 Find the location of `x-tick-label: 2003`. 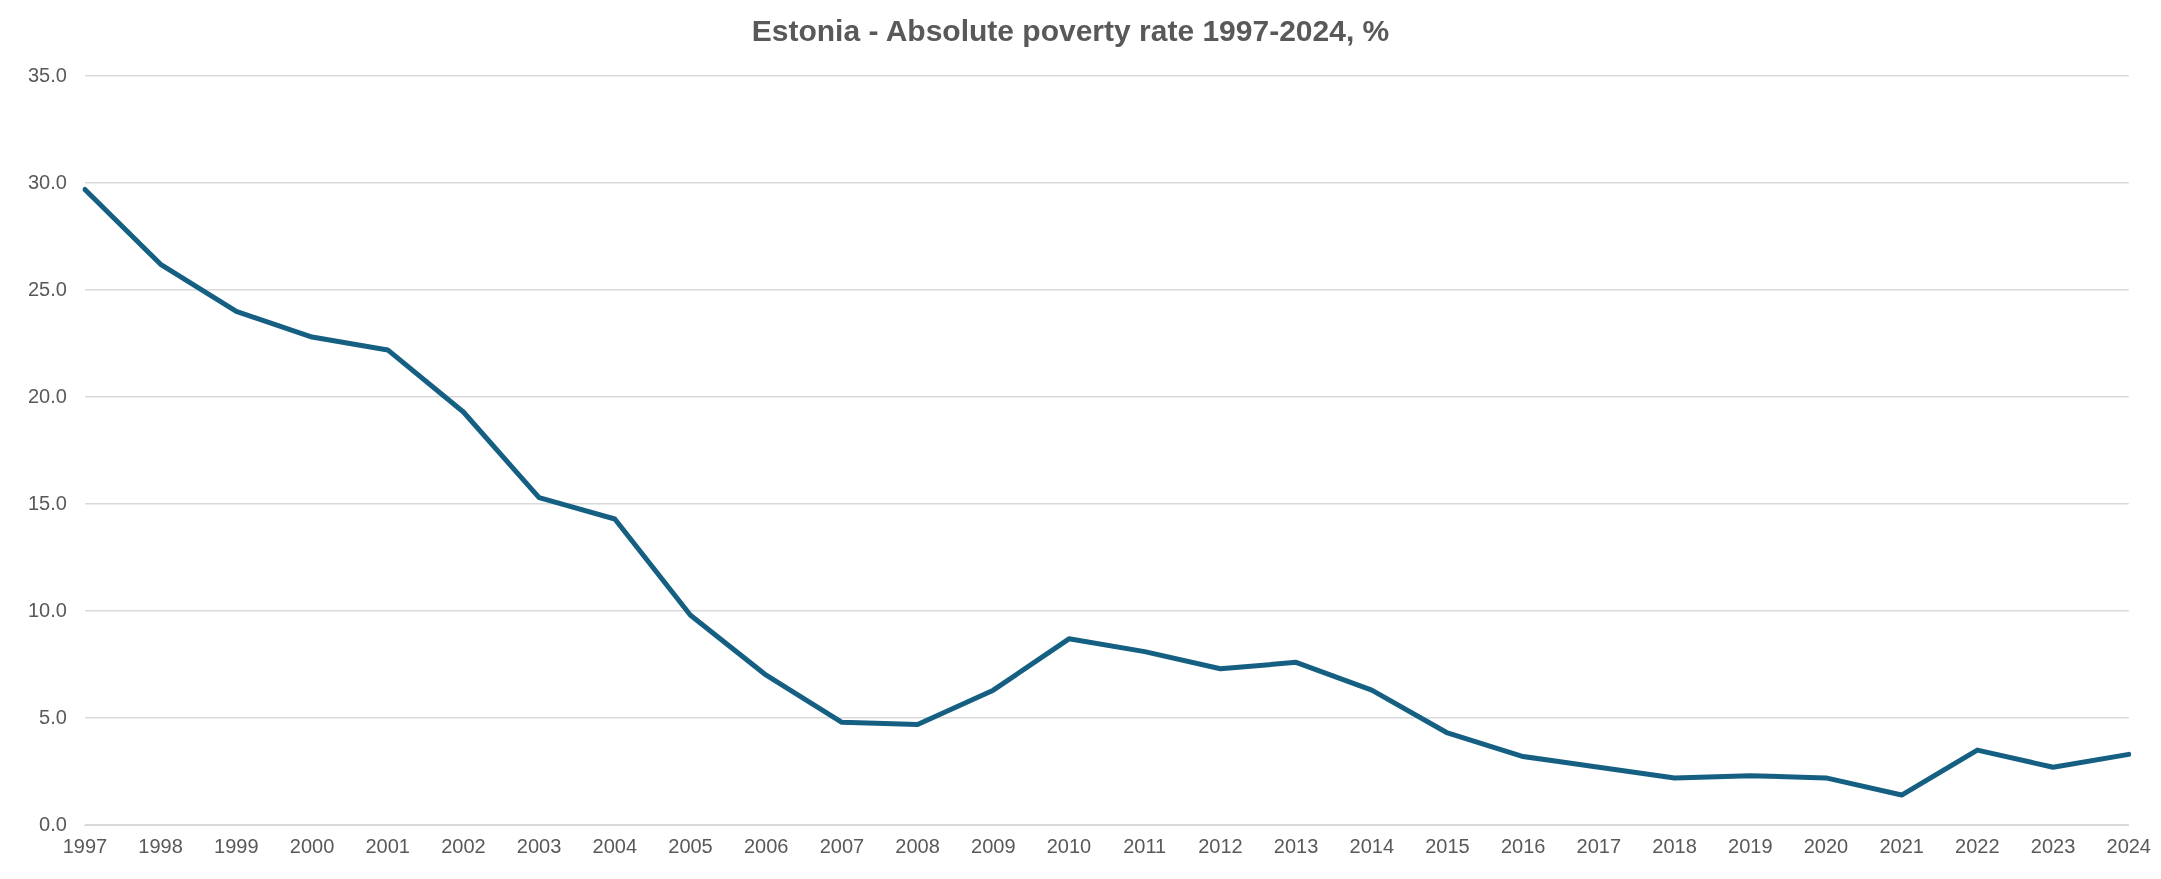

x-tick-label: 2003 is located at coordinates (539, 845).